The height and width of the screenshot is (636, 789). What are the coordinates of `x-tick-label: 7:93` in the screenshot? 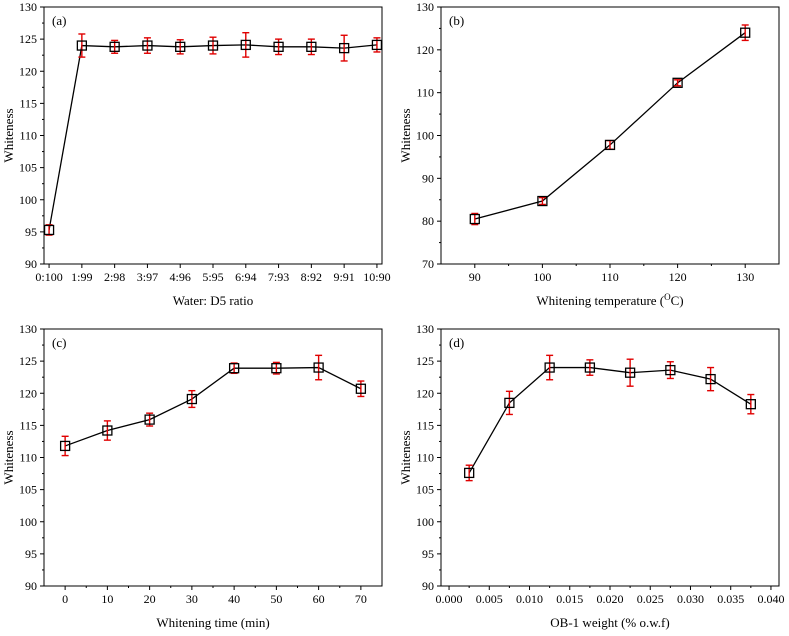 It's located at (278, 277).